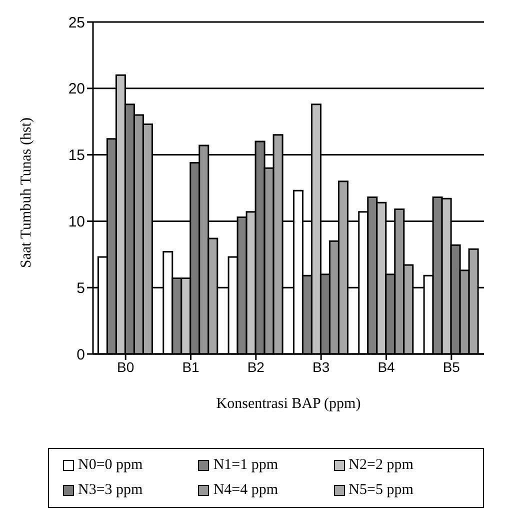 This screenshot has width=512, height=521. What do you see at coordinates (245, 490) in the screenshot?
I see `legend-label: N4=4 ppm` at bounding box center [245, 490].